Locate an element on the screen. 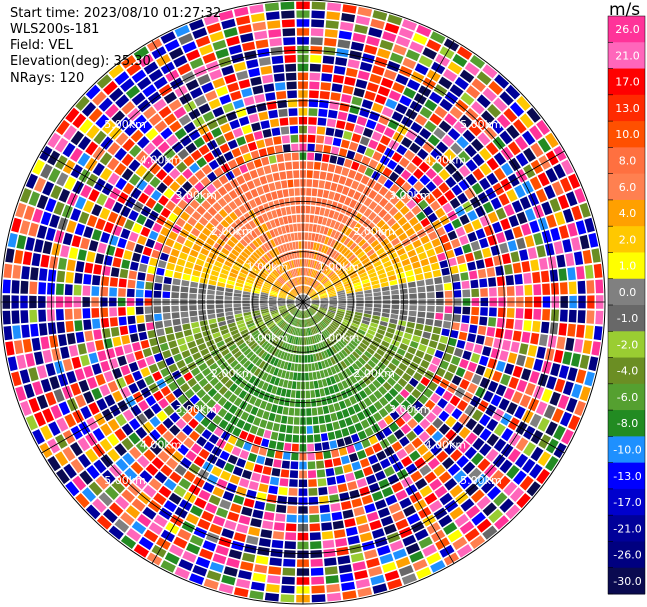 This screenshot has width=647, height=607. colorbar-swatch is located at coordinates (626, 213).